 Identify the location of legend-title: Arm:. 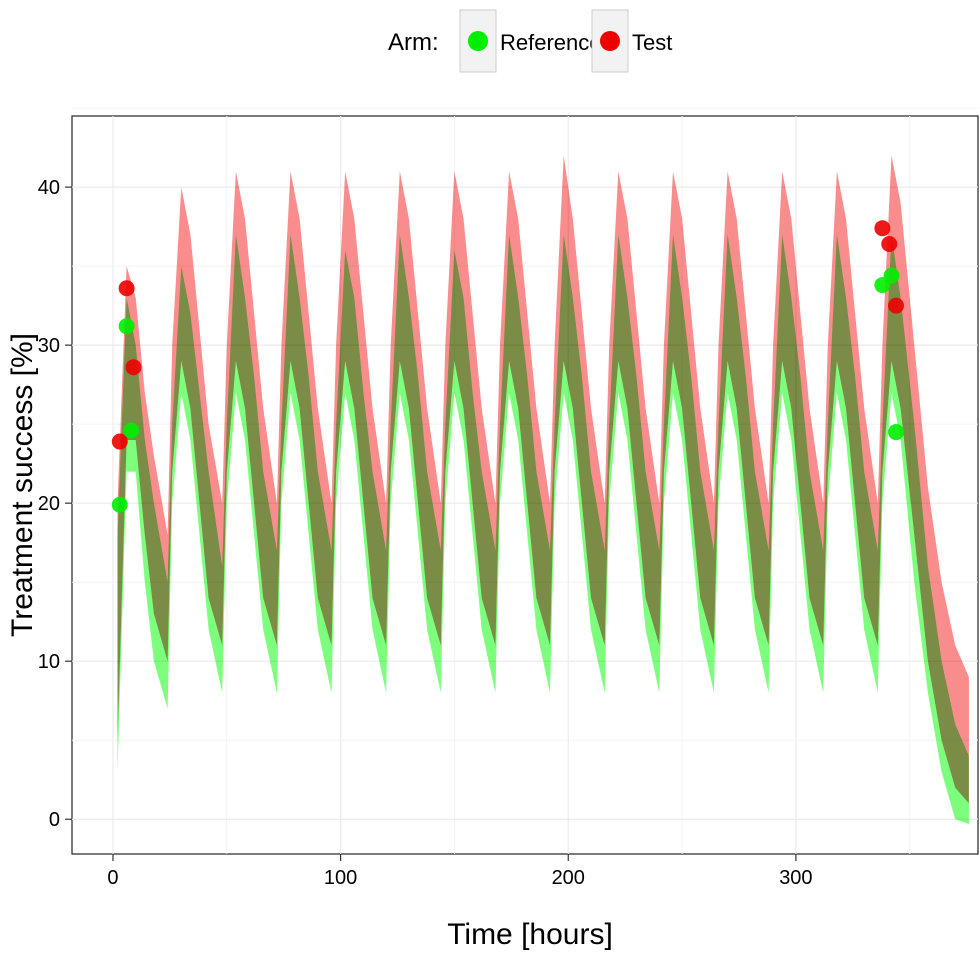
(413, 42).